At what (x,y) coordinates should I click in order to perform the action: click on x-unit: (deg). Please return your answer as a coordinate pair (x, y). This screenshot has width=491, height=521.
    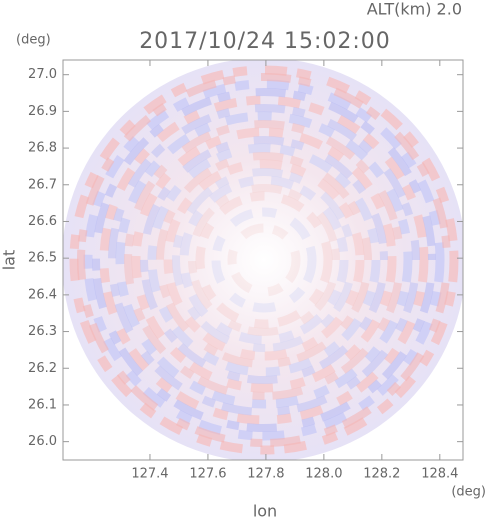
    Looking at the image, I should click on (468, 492).